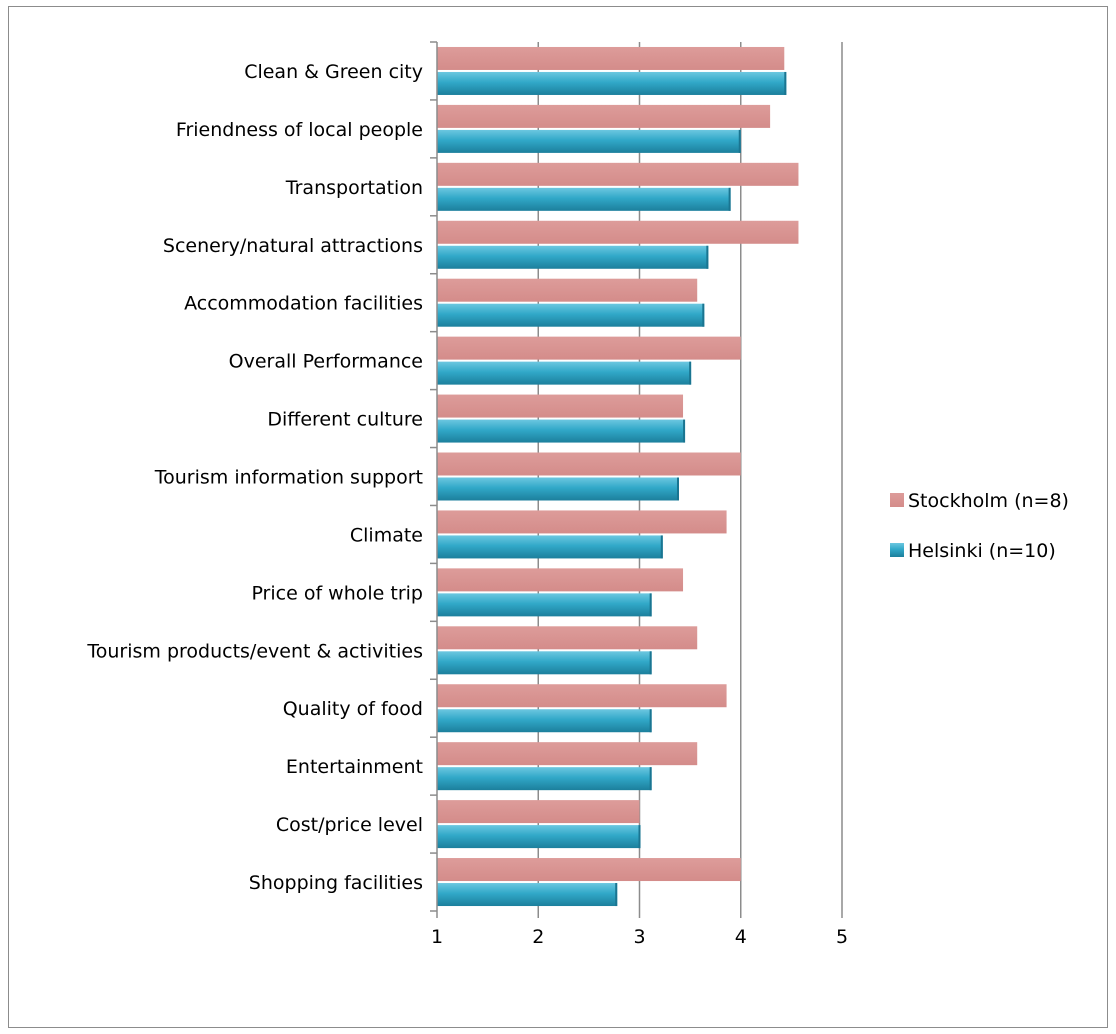  I want to click on x-tick-label: 4, so click(741, 937).